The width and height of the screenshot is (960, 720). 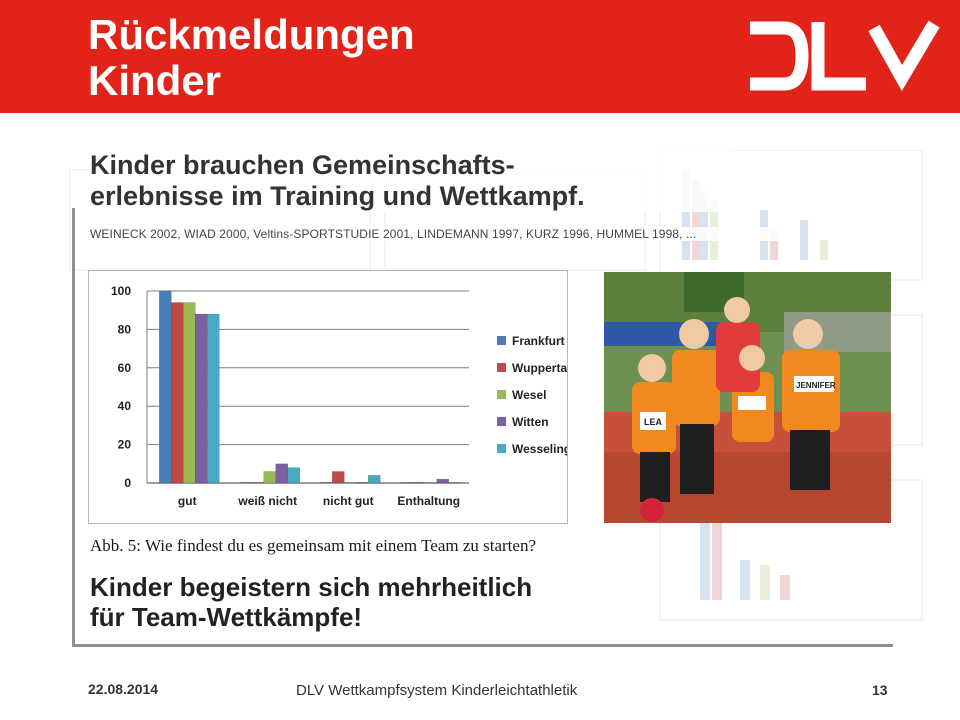 What do you see at coordinates (348, 501) in the screenshot?
I see `x-tick-label: nicht gut` at bounding box center [348, 501].